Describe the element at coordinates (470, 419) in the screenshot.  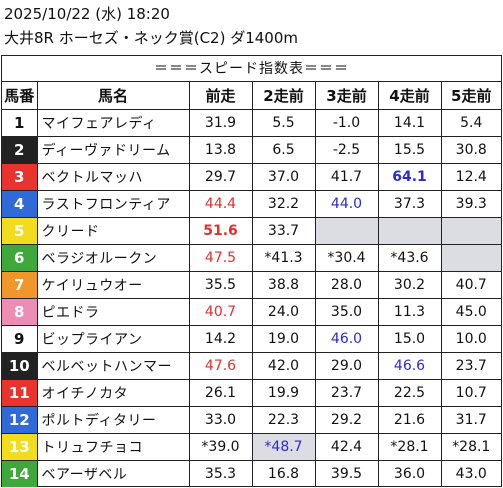
I see `speed-index-cell: 31.7` at that location.